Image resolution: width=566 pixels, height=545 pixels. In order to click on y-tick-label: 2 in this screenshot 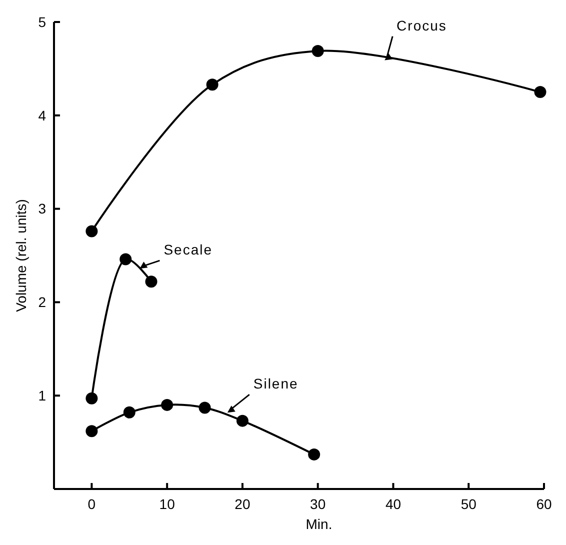, I will do `click(42, 302)`.